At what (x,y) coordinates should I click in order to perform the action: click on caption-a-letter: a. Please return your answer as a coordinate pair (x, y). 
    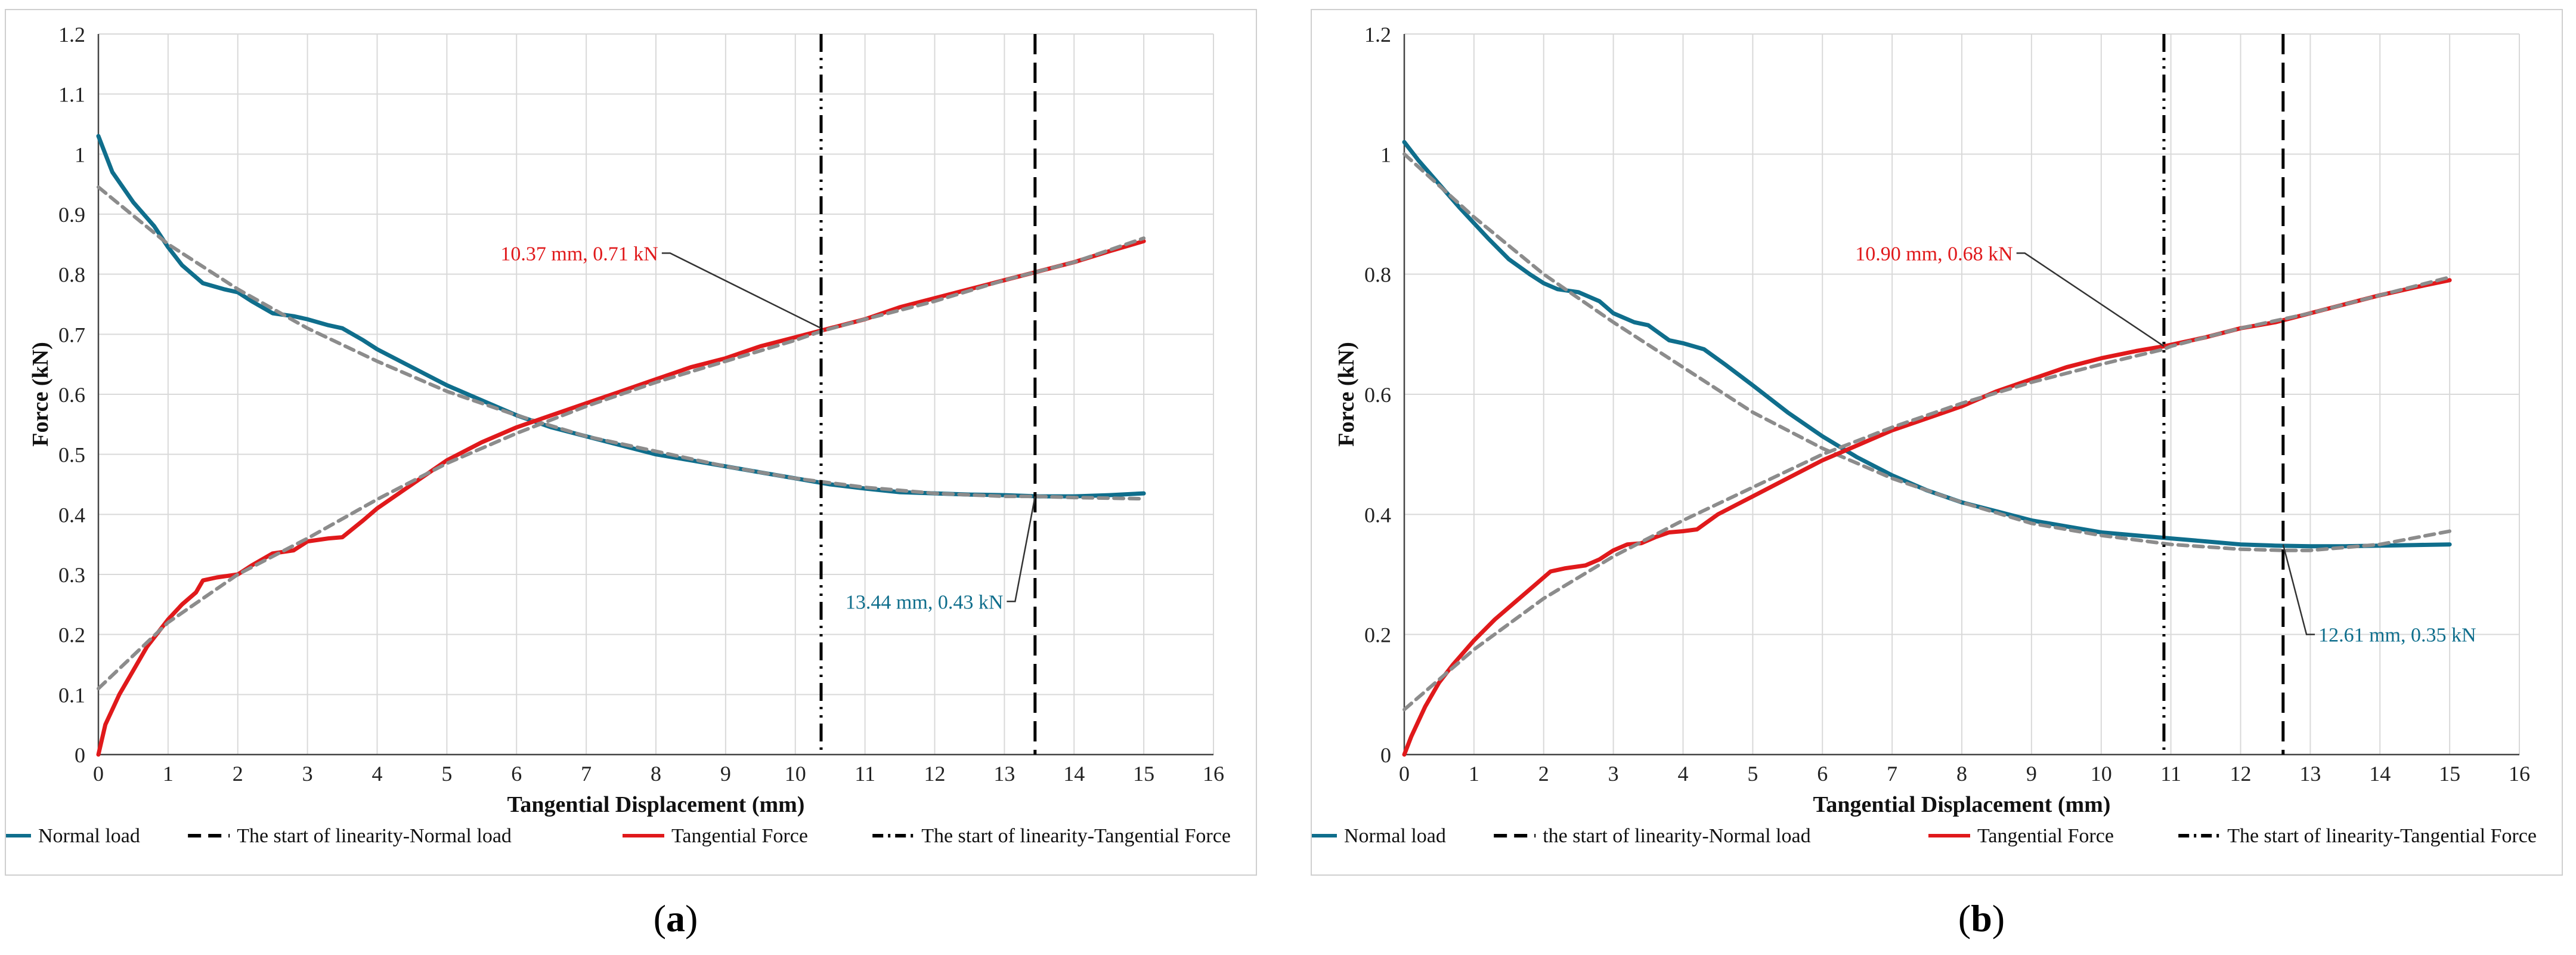
    Looking at the image, I should click on (675, 918).